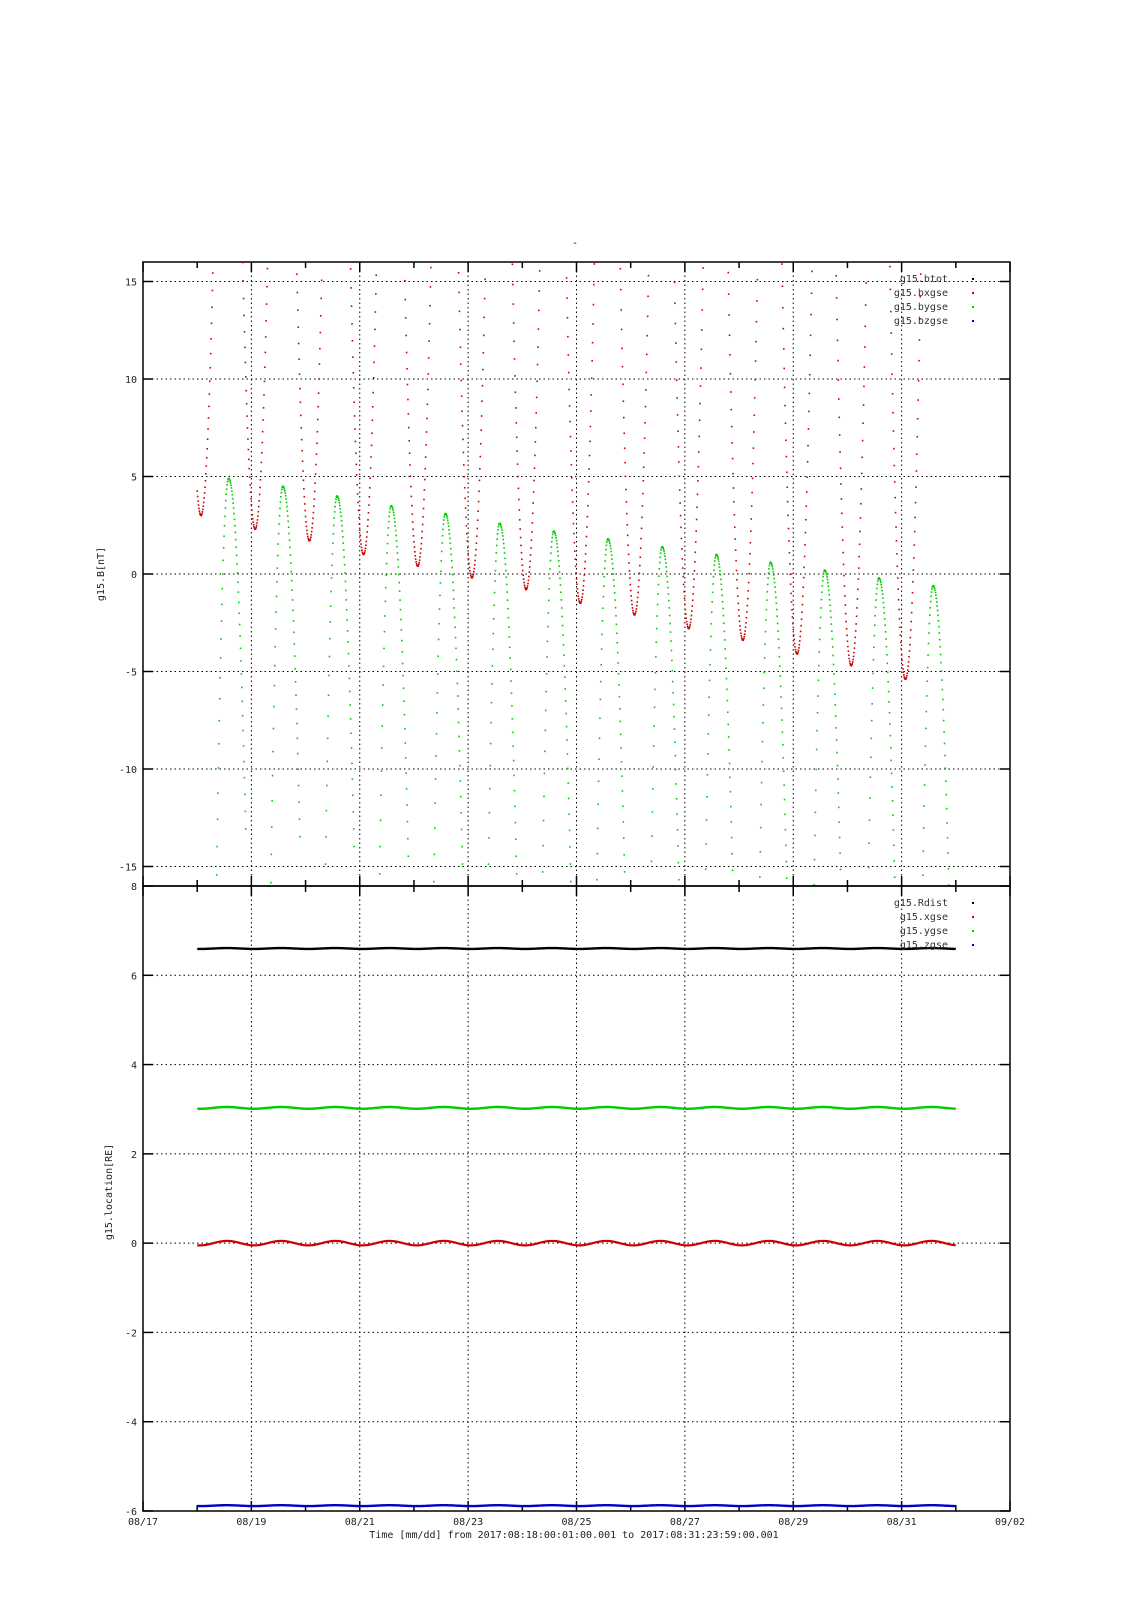  What do you see at coordinates (134, 976) in the screenshot?
I see `y-tick-label: 6` at bounding box center [134, 976].